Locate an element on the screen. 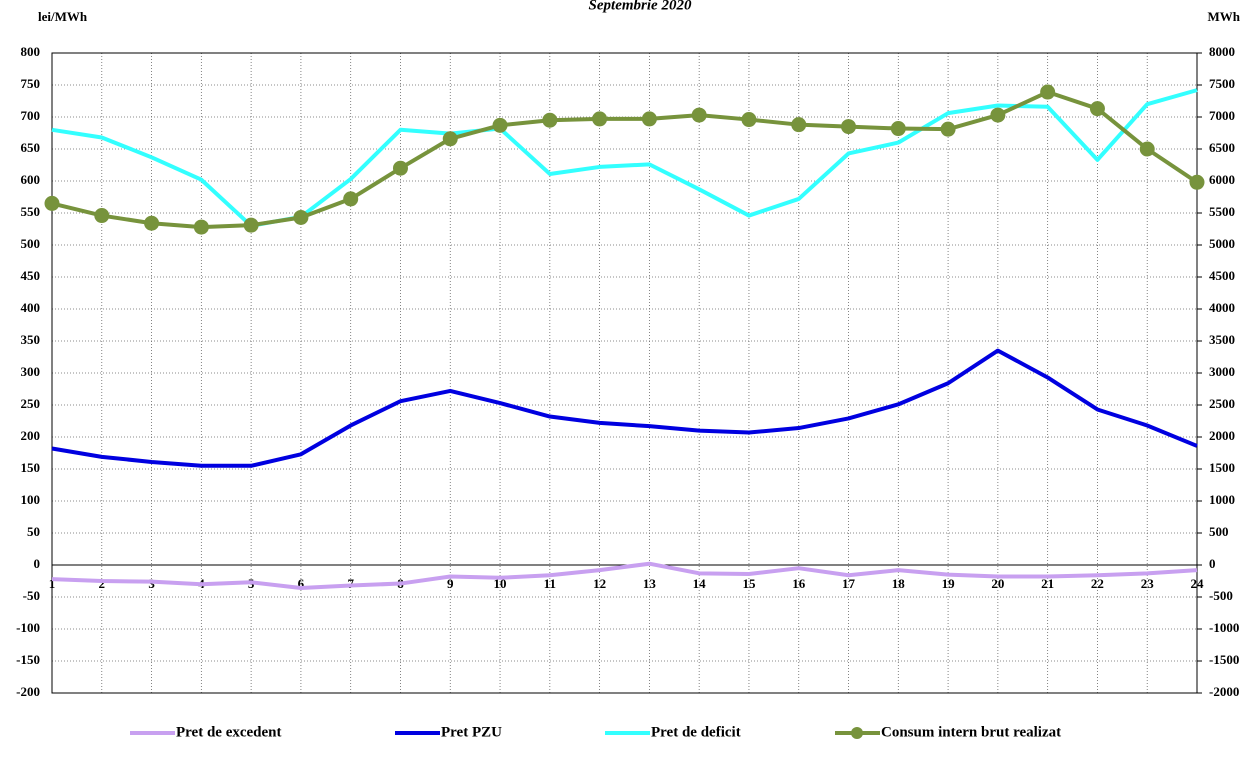 This screenshot has width=1250, height=769. y-tick-label: 0 is located at coordinates (37, 563).